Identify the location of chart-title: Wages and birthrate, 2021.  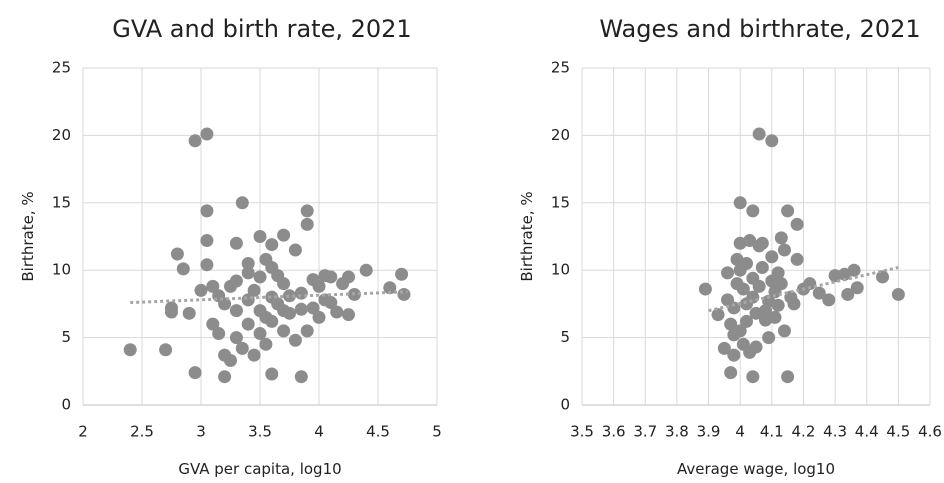
(759, 29).